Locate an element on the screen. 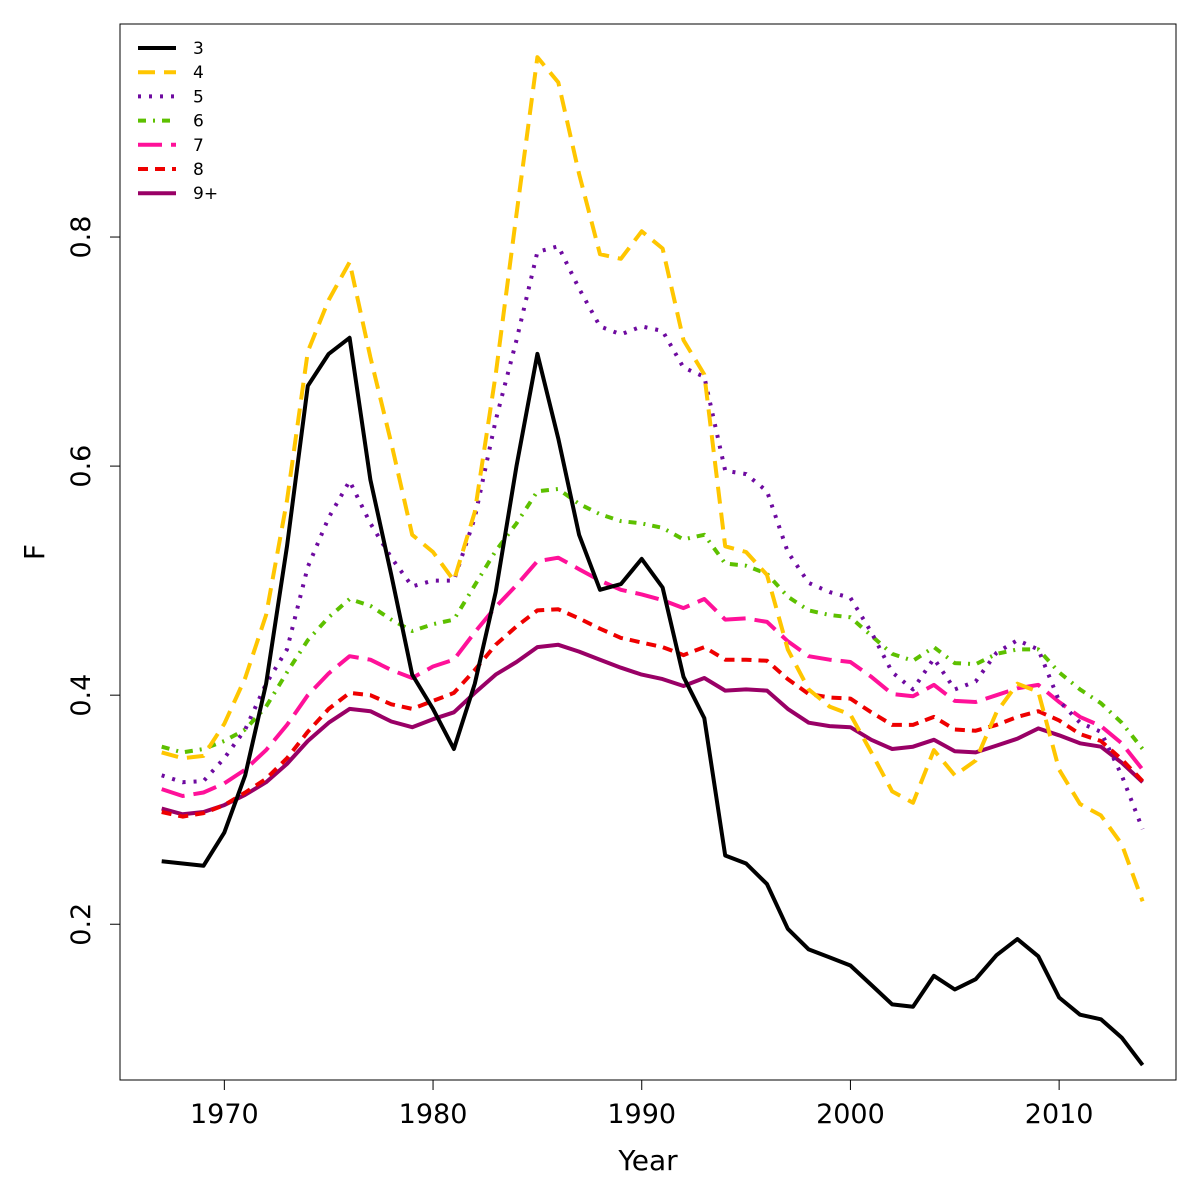 The image size is (1200, 1200). y-tick-label: 0.2 is located at coordinates (81, 924).